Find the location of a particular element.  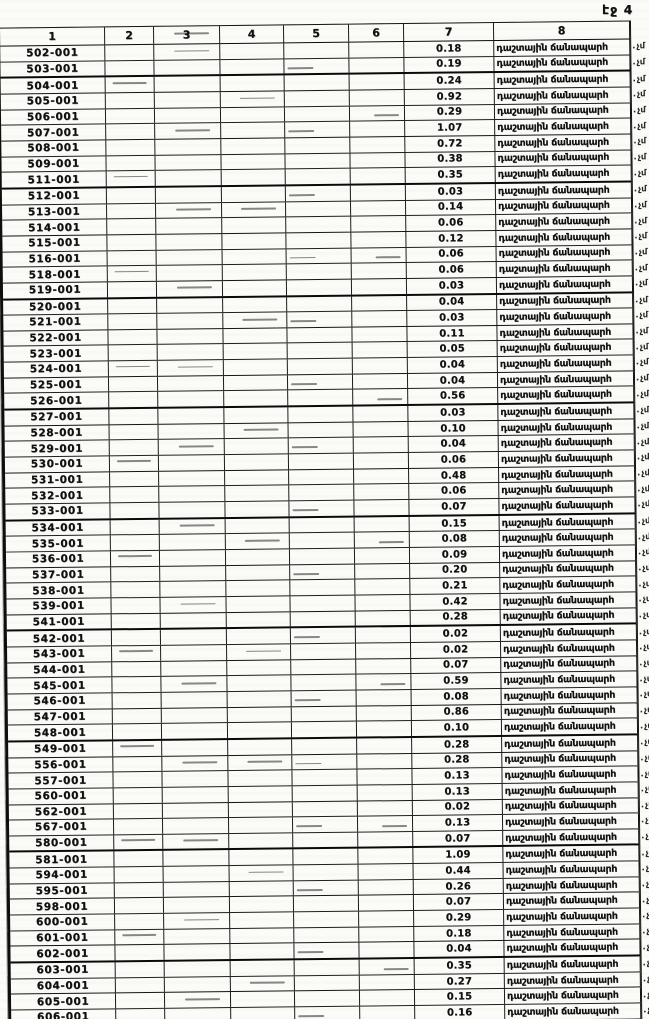

parcel-code-cell: 527-001 is located at coordinates (57, 417).